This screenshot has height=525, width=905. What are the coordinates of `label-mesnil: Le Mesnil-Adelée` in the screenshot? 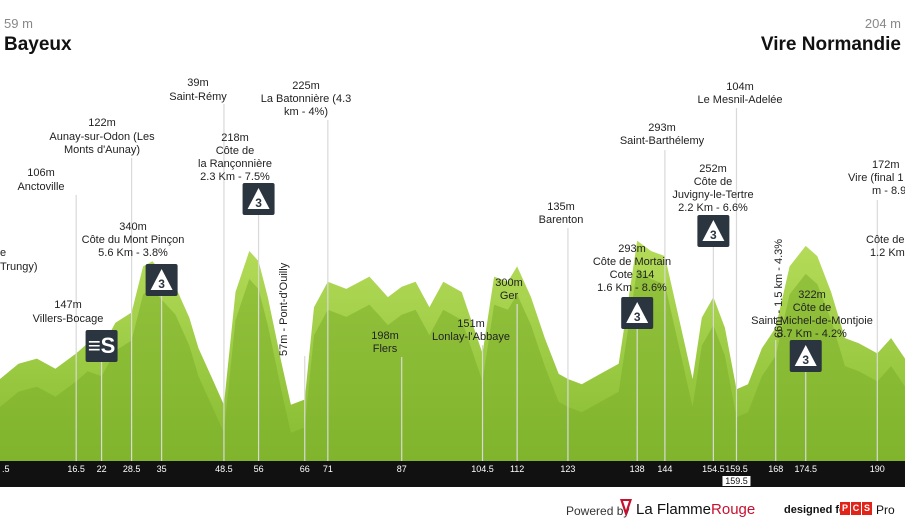 It's located at (740, 100).